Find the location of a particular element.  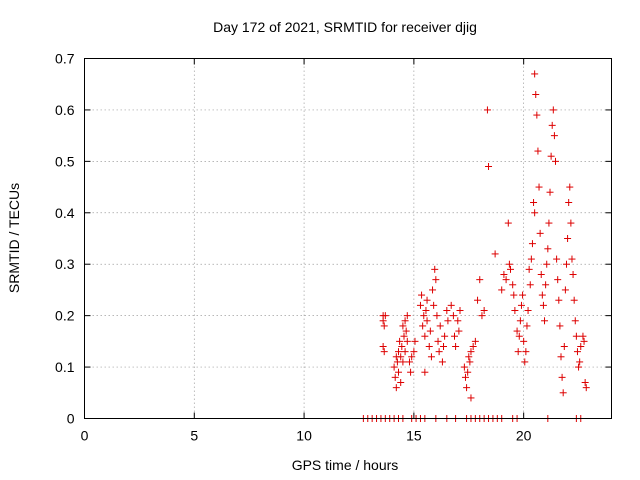

x-tick-label: 5 is located at coordinates (194, 436).